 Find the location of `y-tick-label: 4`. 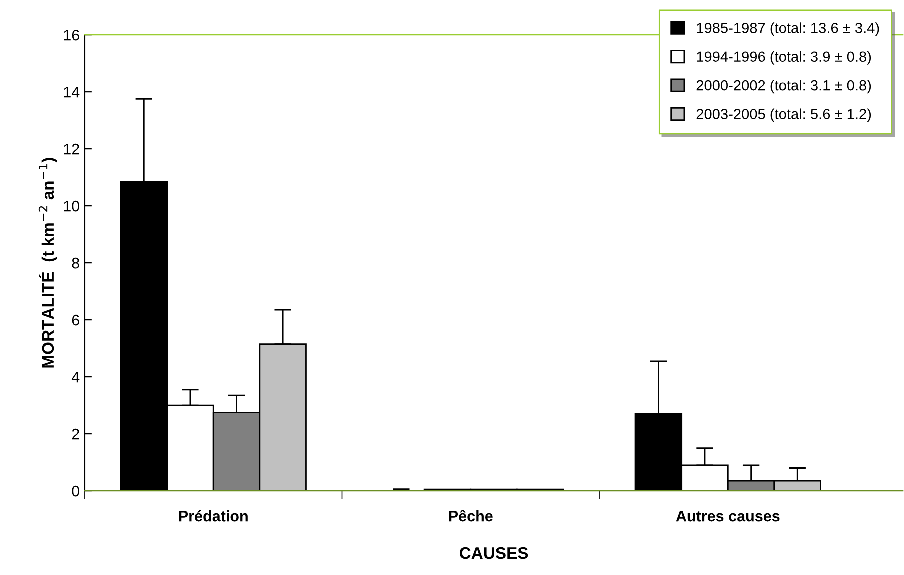

y-tick-label: 4 is located at coordinates (76, 377).